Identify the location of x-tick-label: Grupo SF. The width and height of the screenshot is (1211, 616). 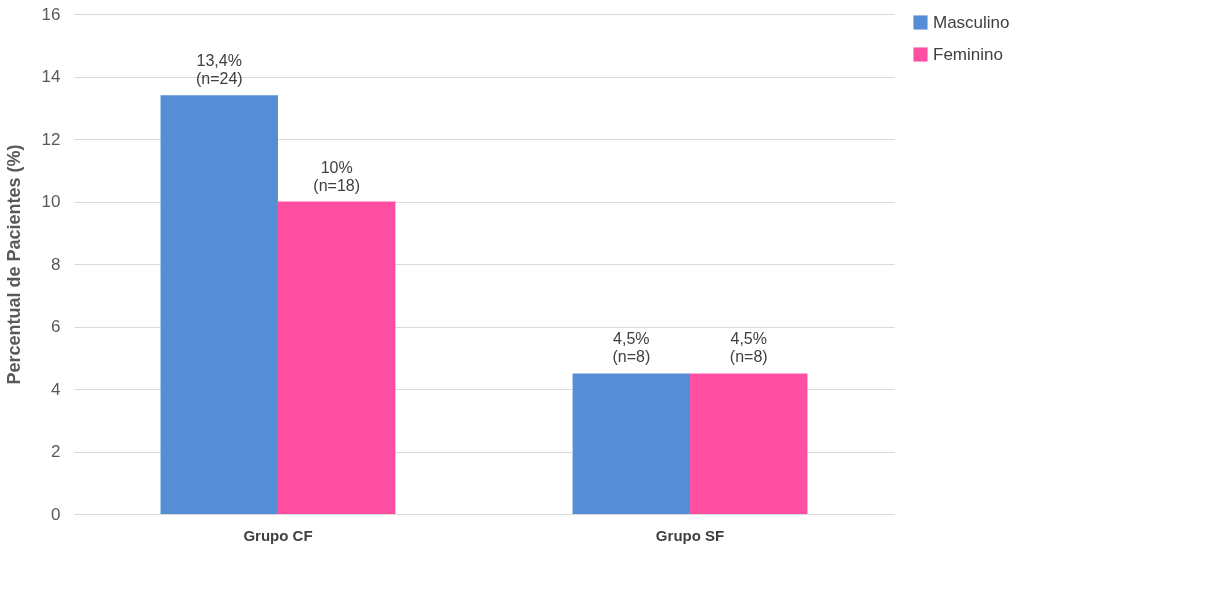
(690, 535).